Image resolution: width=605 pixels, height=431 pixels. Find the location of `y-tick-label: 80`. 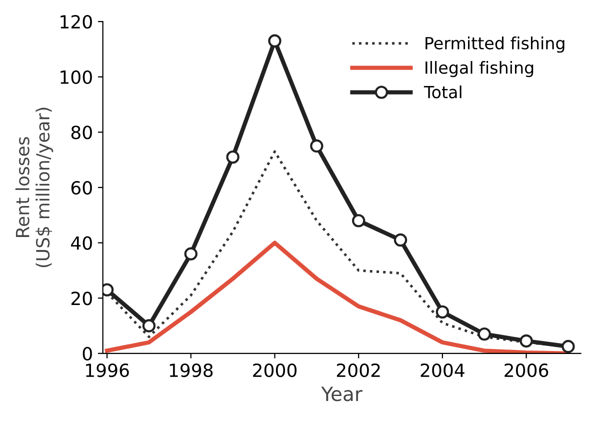

y-tick-label: 80 is located at coordinates (81, 133).